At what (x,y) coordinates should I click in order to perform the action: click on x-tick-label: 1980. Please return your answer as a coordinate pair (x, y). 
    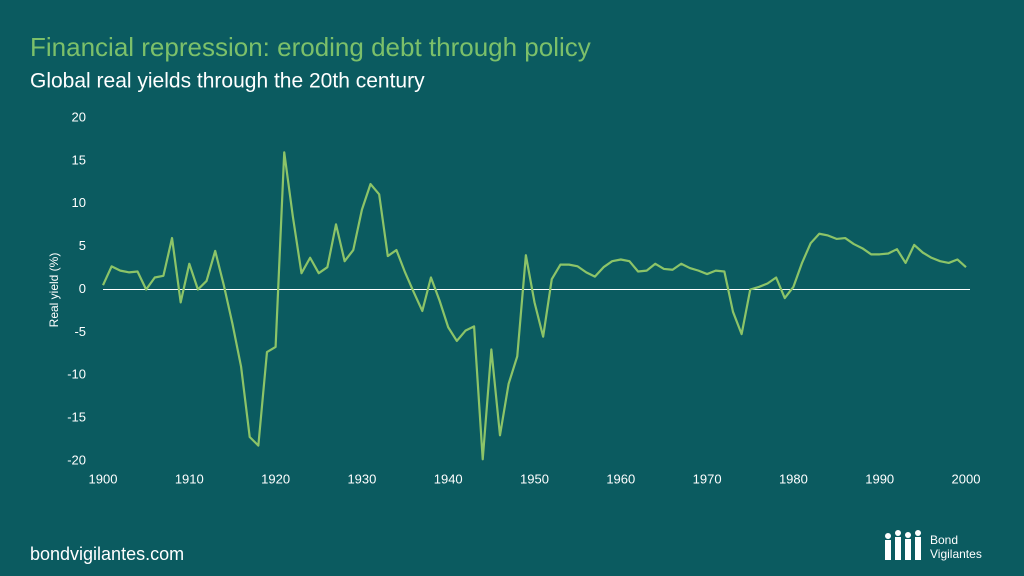
    Looking at the image, I should click on (793, 478).